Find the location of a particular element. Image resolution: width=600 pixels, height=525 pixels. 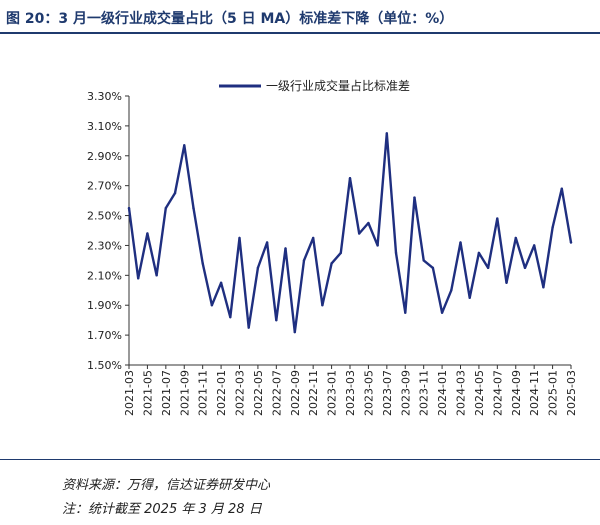

x-tick-label: 2022-11 is located at coordinates (313, 393).